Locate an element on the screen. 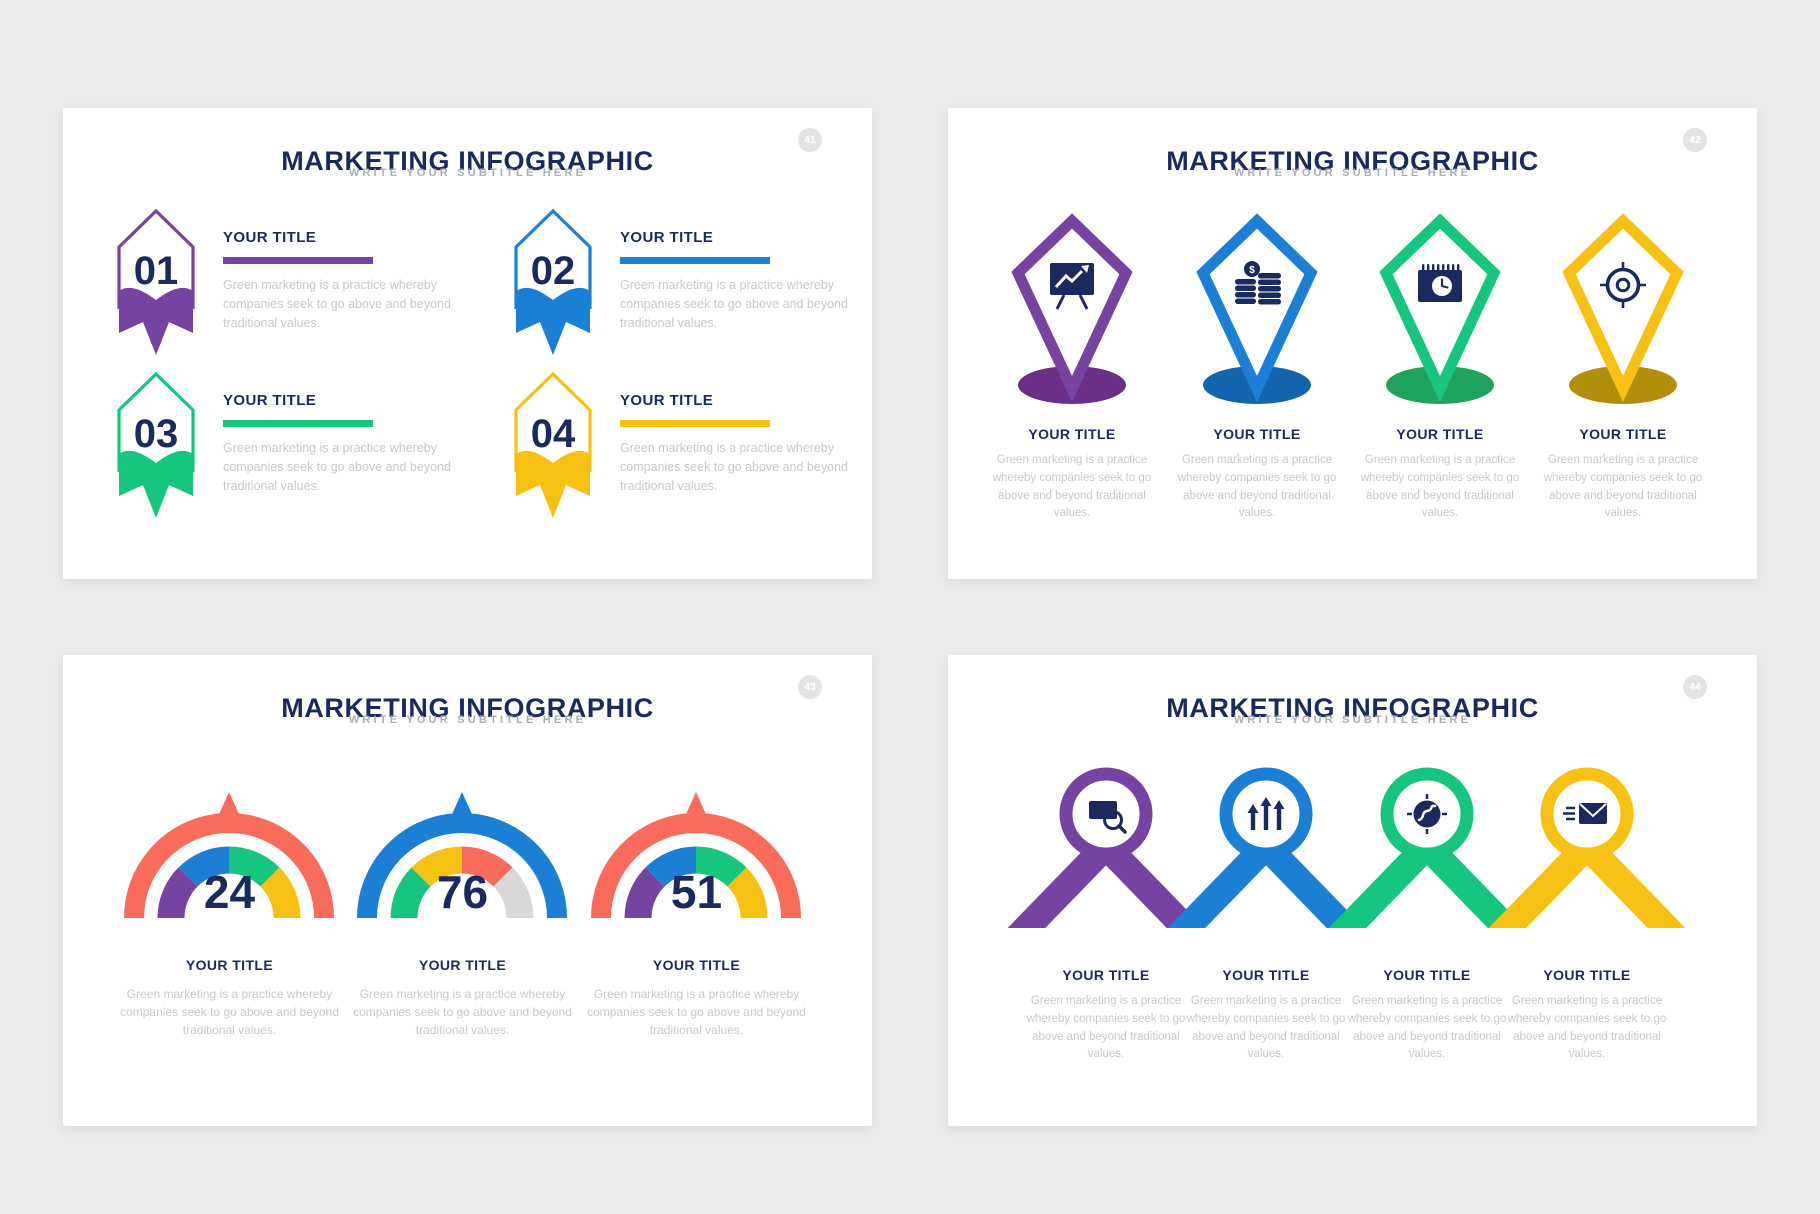 The height and width of the screenshot is (1214, 1820). slide-number-badge: 41 is located at coordinates (810, 140).